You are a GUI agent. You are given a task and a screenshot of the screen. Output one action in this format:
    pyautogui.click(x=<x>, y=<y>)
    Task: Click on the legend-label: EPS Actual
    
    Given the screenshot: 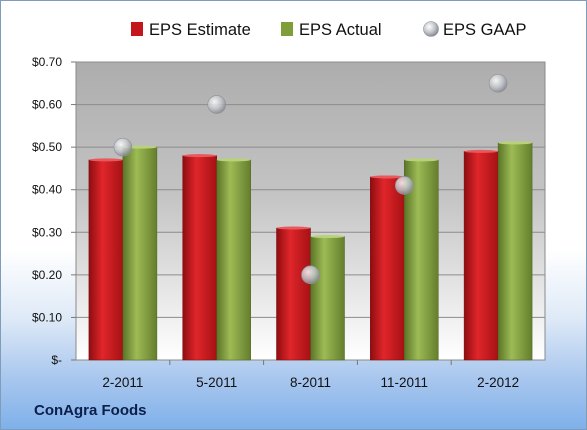 What is the action you would take?
    pyautogui.click(x=340, y=30)
    